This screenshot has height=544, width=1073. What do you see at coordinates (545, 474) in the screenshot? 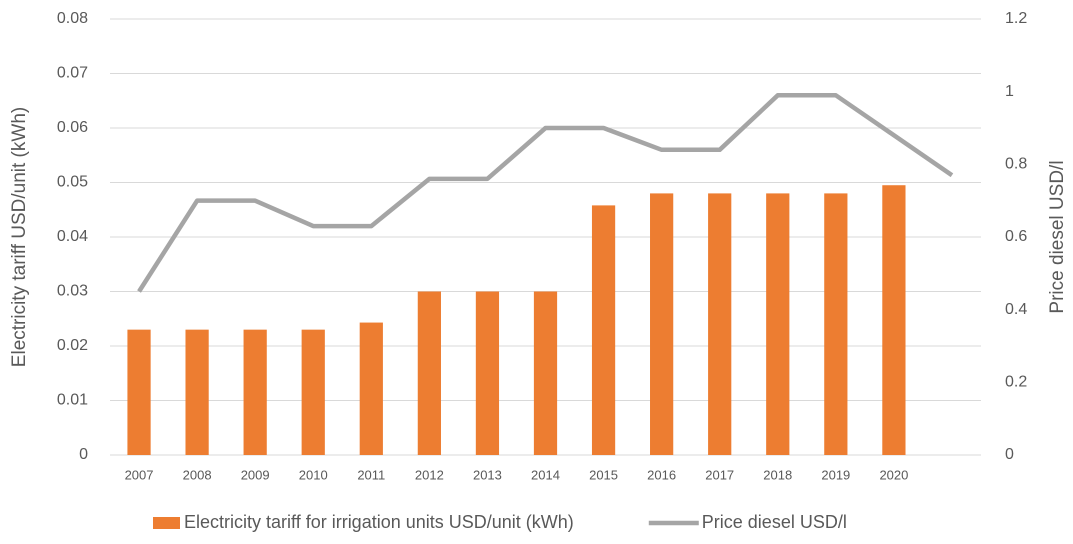
I see `x-tick-label: 2014` at bounding box center [545, 474].